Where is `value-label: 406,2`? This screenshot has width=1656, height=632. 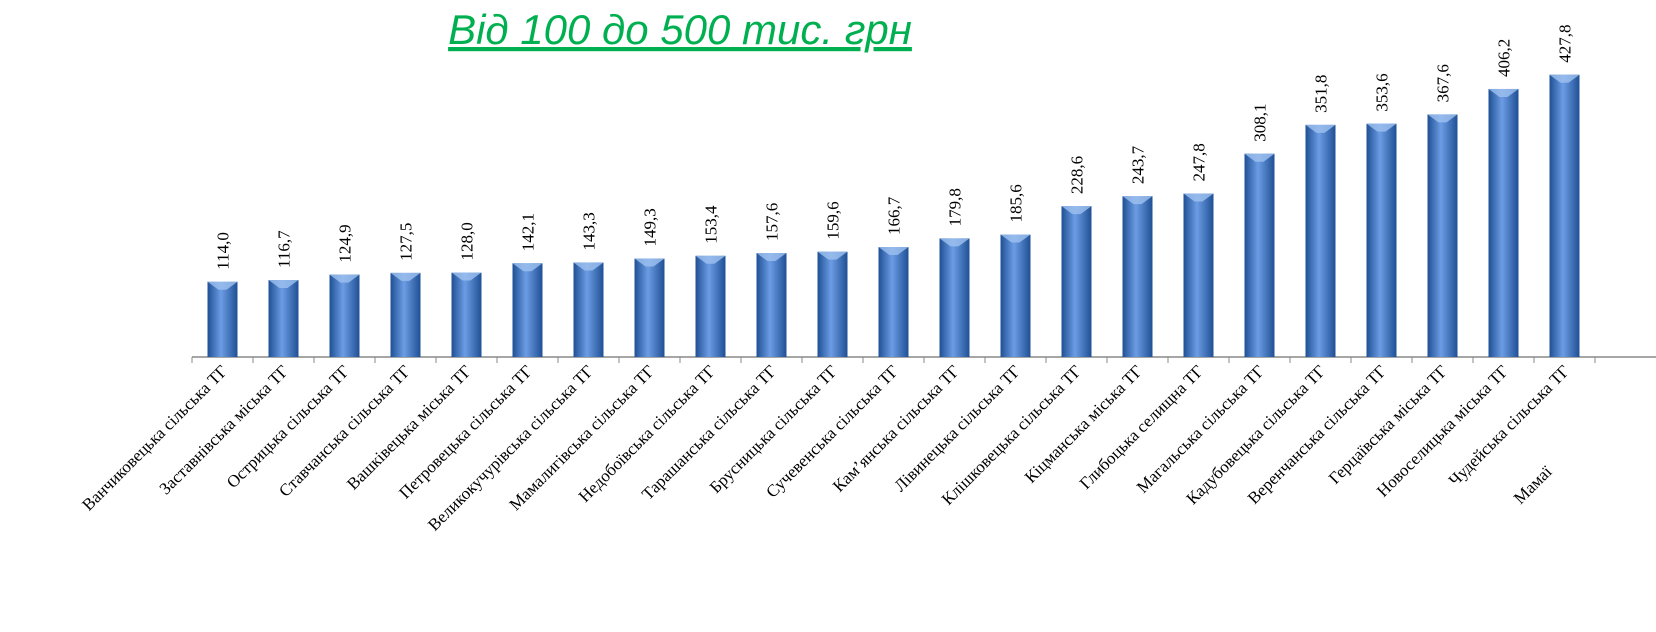 value-label: 406,2 is located at coordinates (1504, 58).